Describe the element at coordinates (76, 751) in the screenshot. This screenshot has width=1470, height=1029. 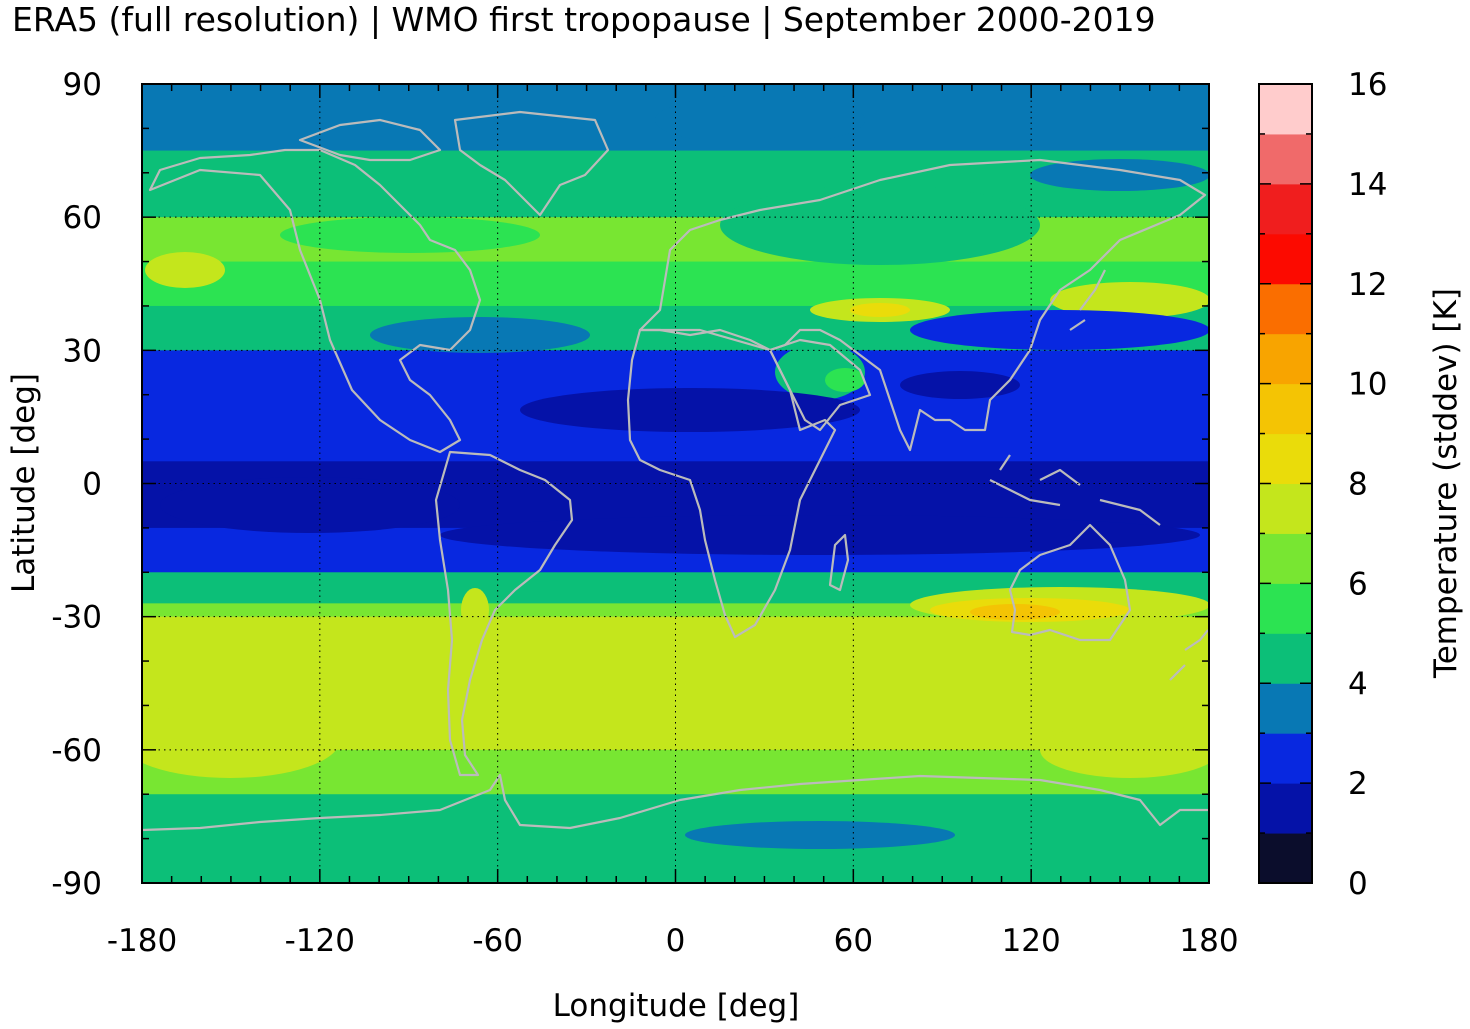
I see `y-tick-label: -60` at that location.